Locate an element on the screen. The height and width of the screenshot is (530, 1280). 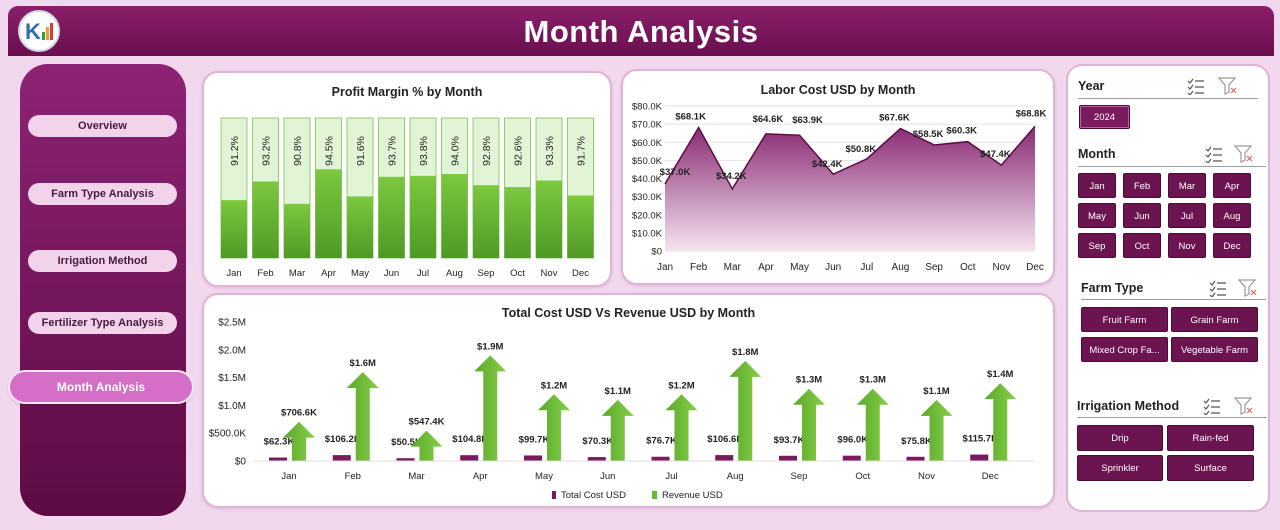
irrigation-option: Sprinkler is located at coordinates (1120, 468).